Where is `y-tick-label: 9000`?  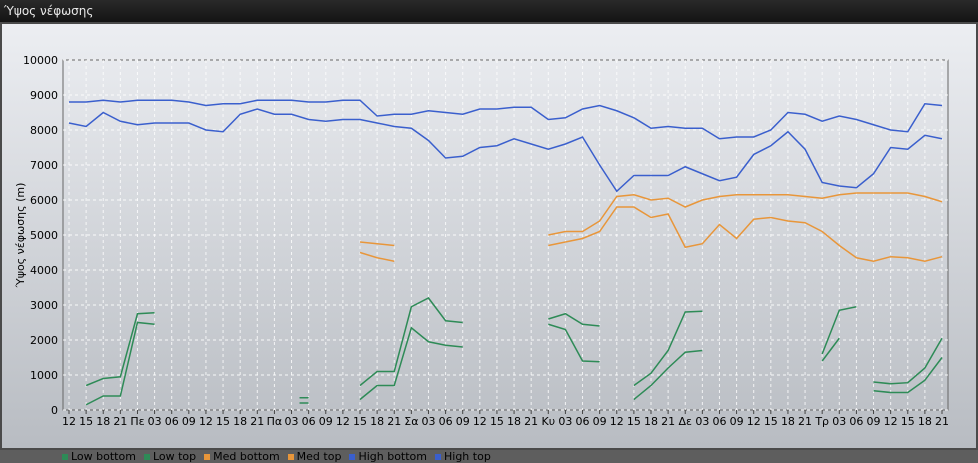 y-tick-label: 9000 is located at coordinates (44, 95).